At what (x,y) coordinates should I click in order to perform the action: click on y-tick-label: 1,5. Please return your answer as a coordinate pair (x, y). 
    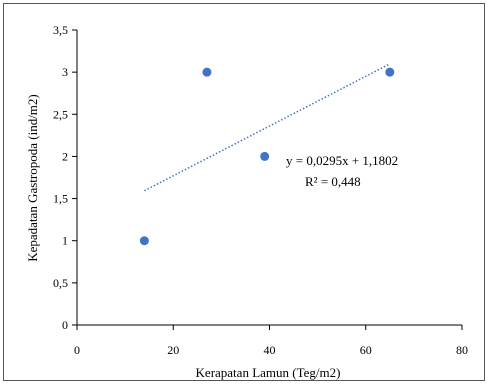
    Looking at the image, I should click on (60, 199).